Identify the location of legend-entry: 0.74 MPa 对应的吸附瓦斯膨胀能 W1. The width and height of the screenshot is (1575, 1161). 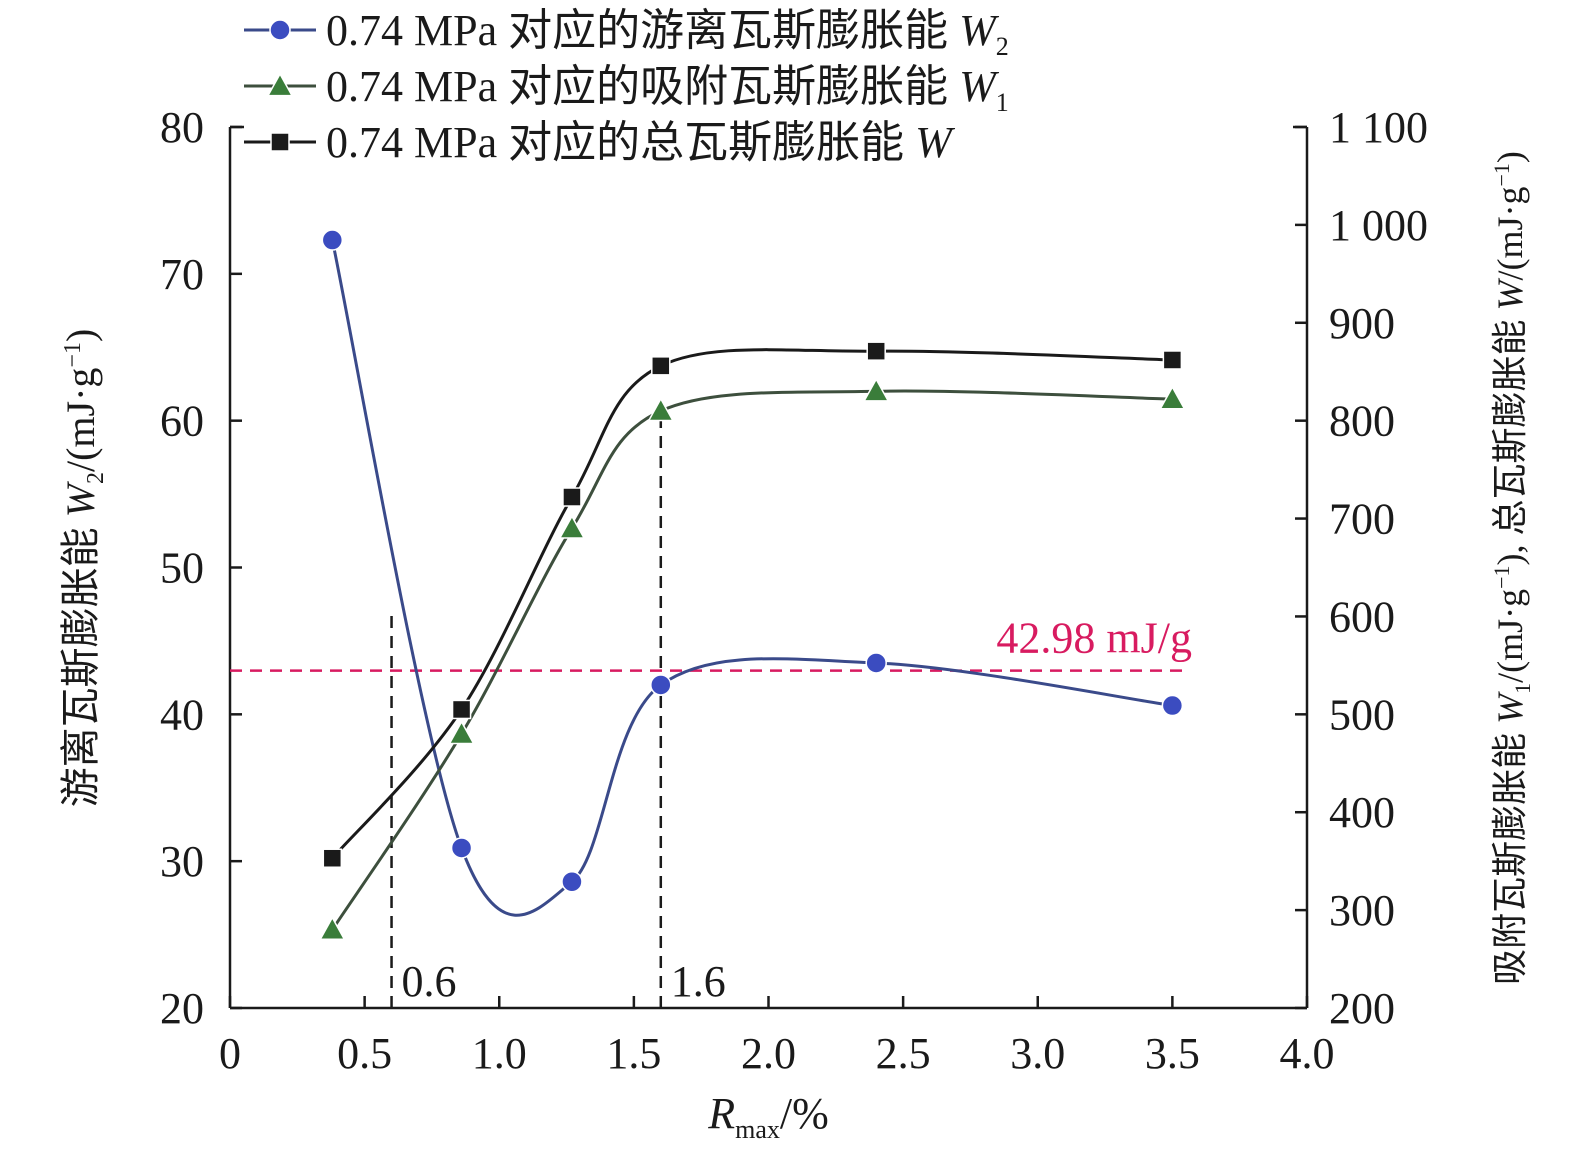
(626, 89).